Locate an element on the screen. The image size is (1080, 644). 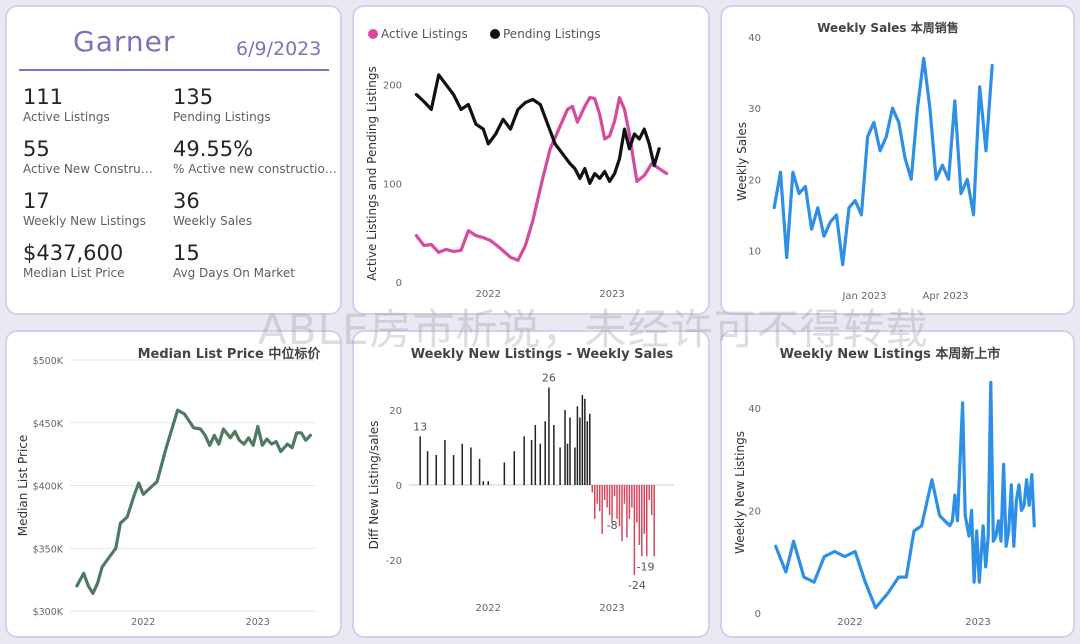
metric-label: Active Listings is located at coordinates (66, 117).